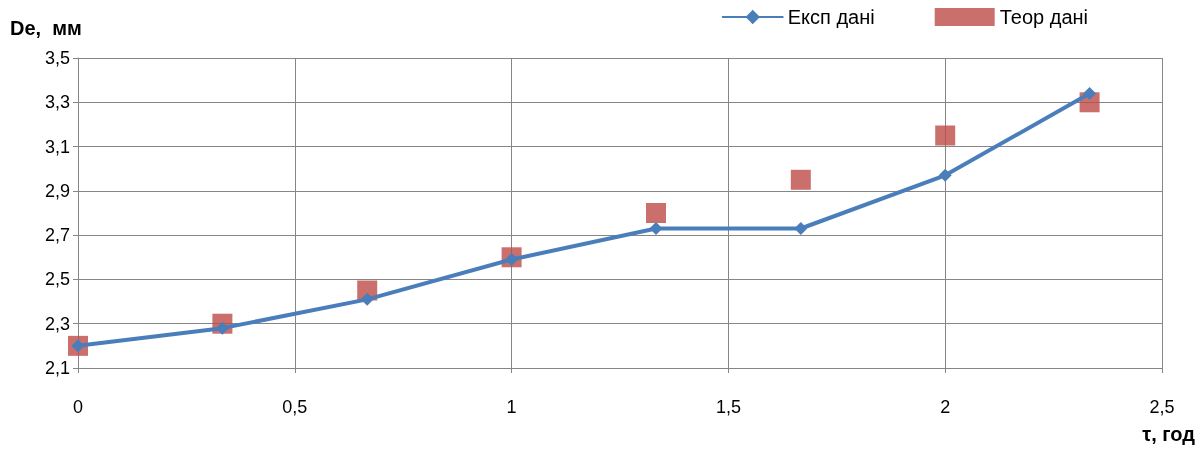 Image resolution: width=1203 pixels, height=449 pixels. I want to click on y-tick-label: 3,3, so click(57, 102).